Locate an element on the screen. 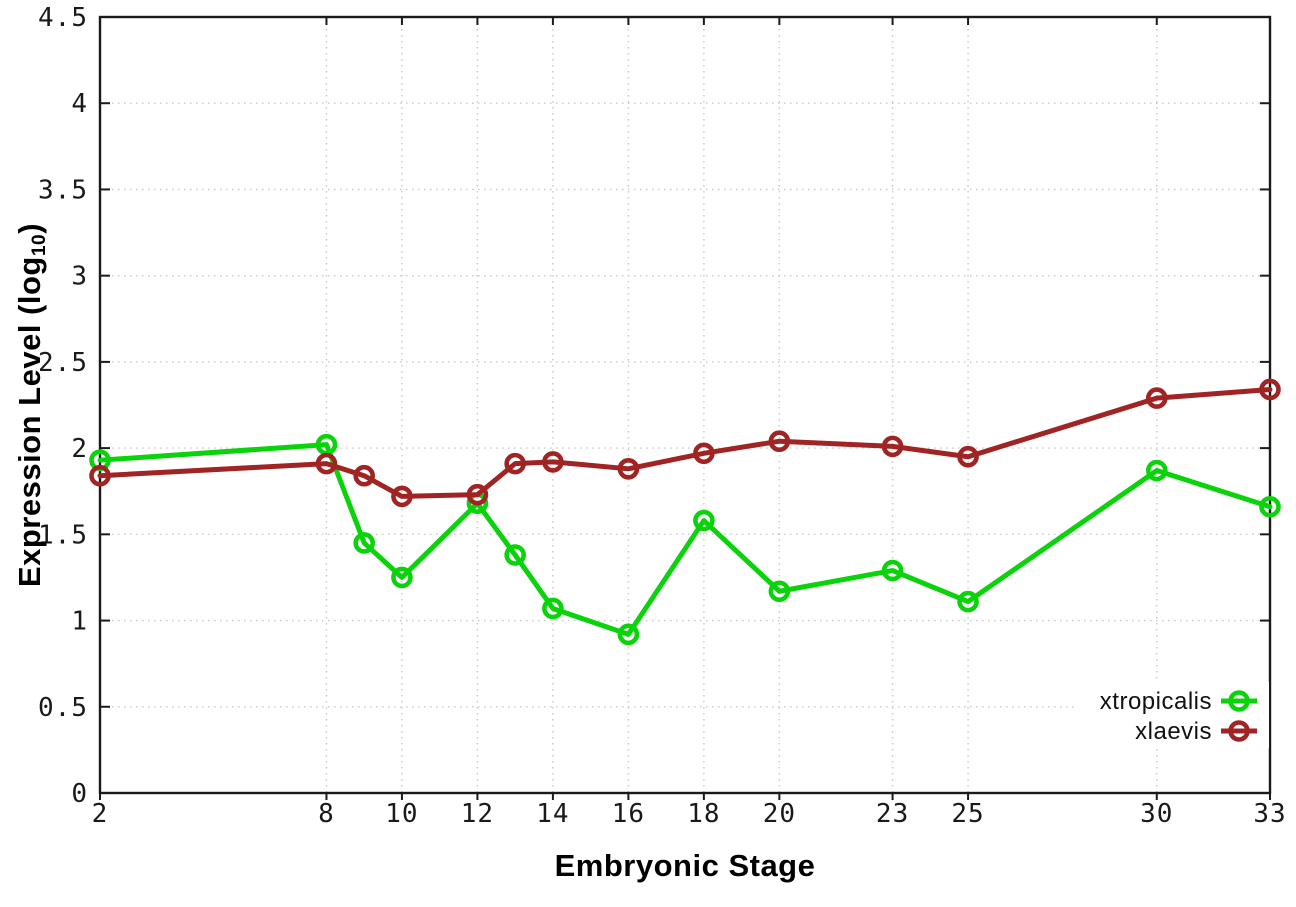 The image size is (1296, 907). y-tick-label: 2.5 is located at coordinates (63, 363).